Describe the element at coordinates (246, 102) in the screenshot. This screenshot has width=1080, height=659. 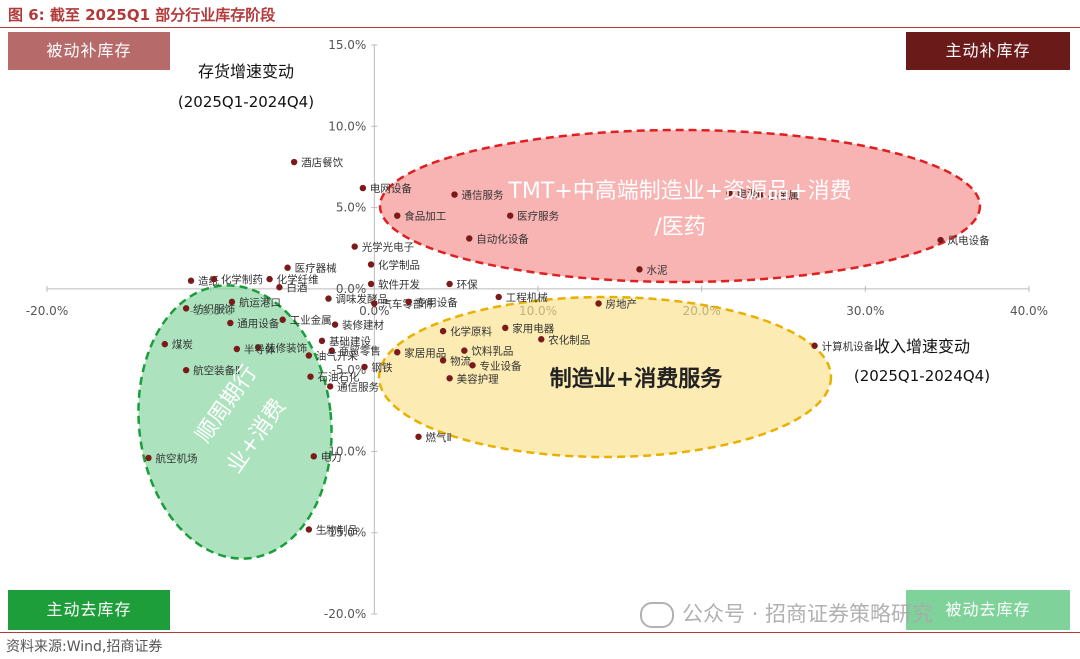
I see `y-axis-subtitle: (2025Q1-2024Q4)` at that location.